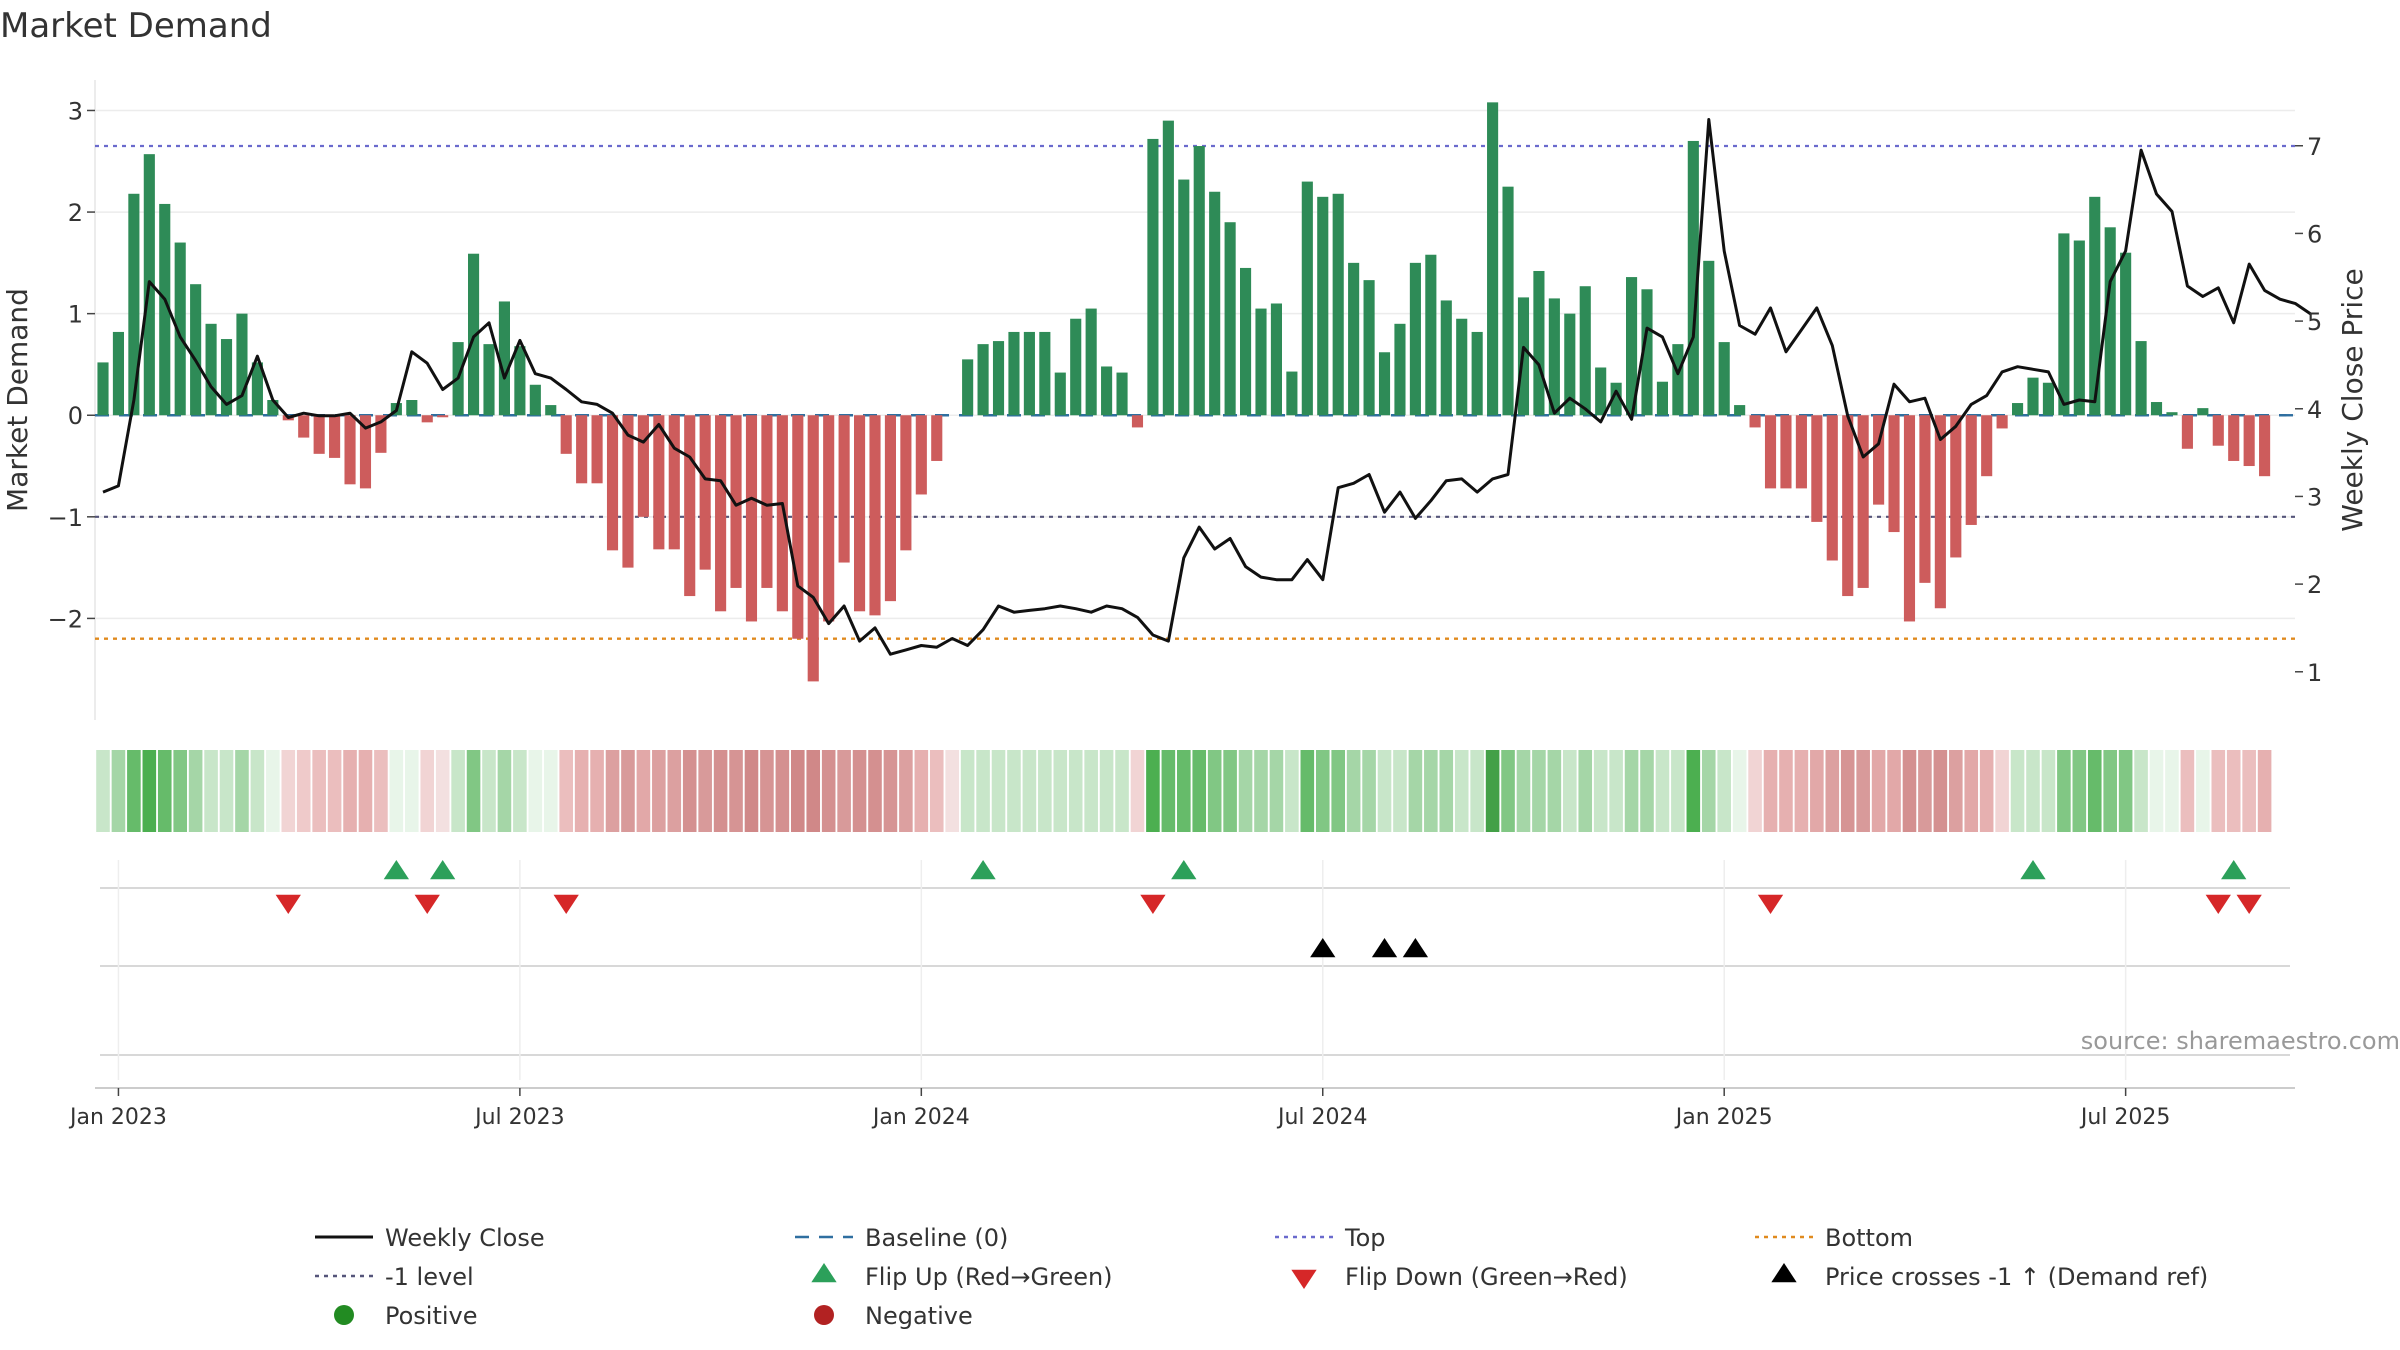 Image resolution: width=2400 pixels, height=1350 pixels. Describe the element at coordinates (2314, 147) in the screenshot. I see `y2-tick-label: 7` at that location.